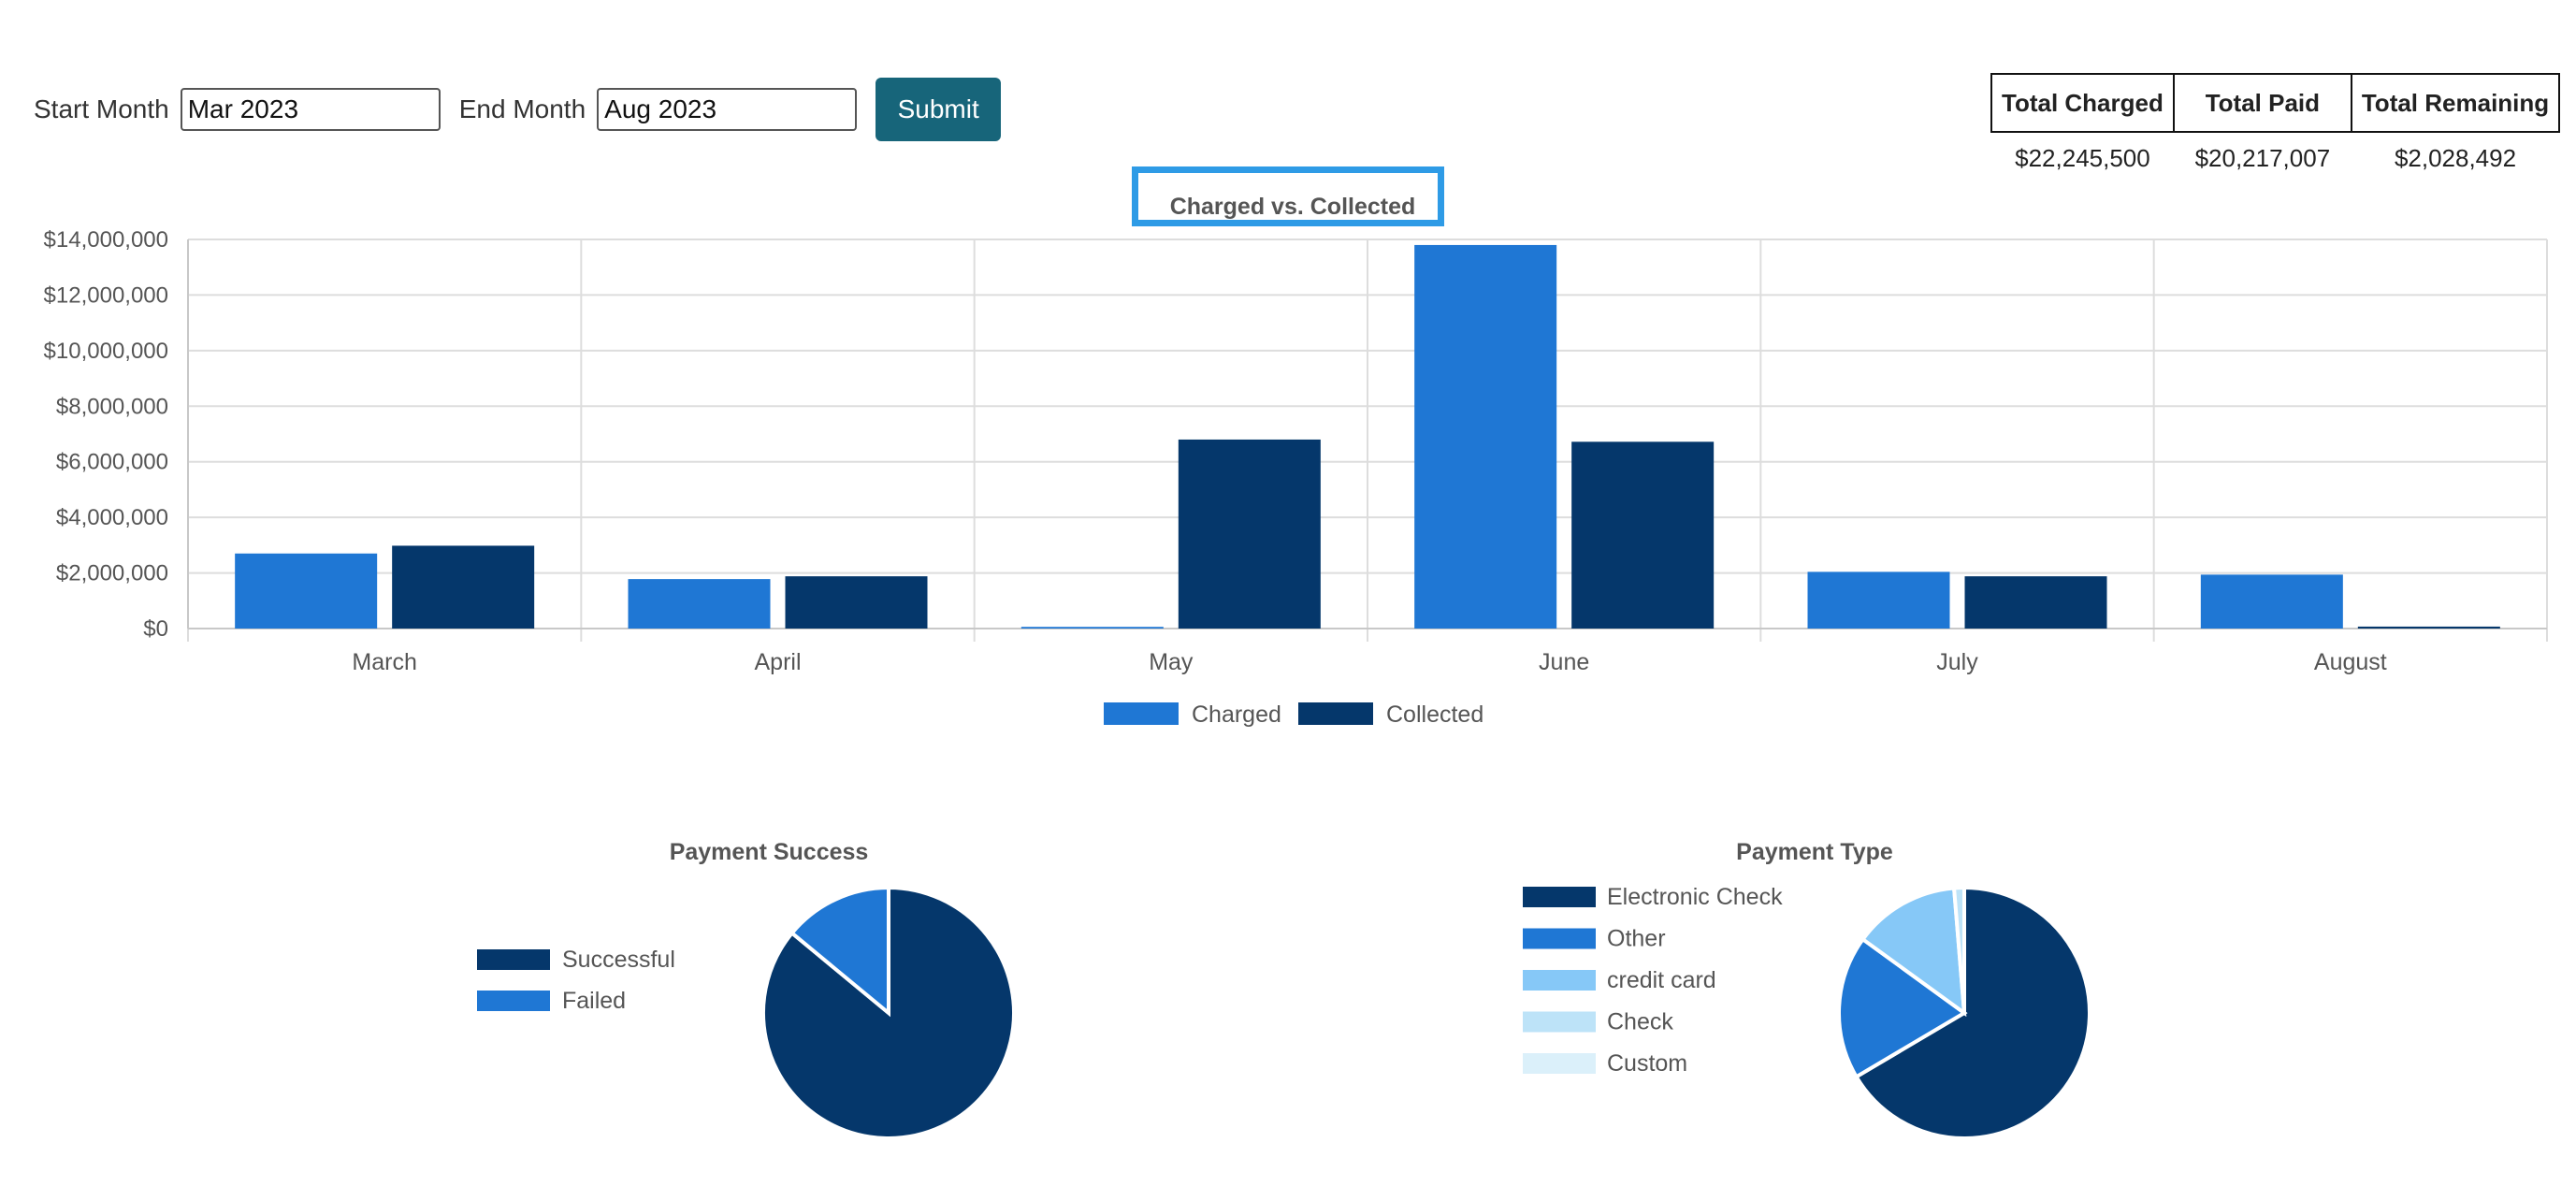  I want to click on total-remaining-header: Total Remaining, so click(2455, 103).